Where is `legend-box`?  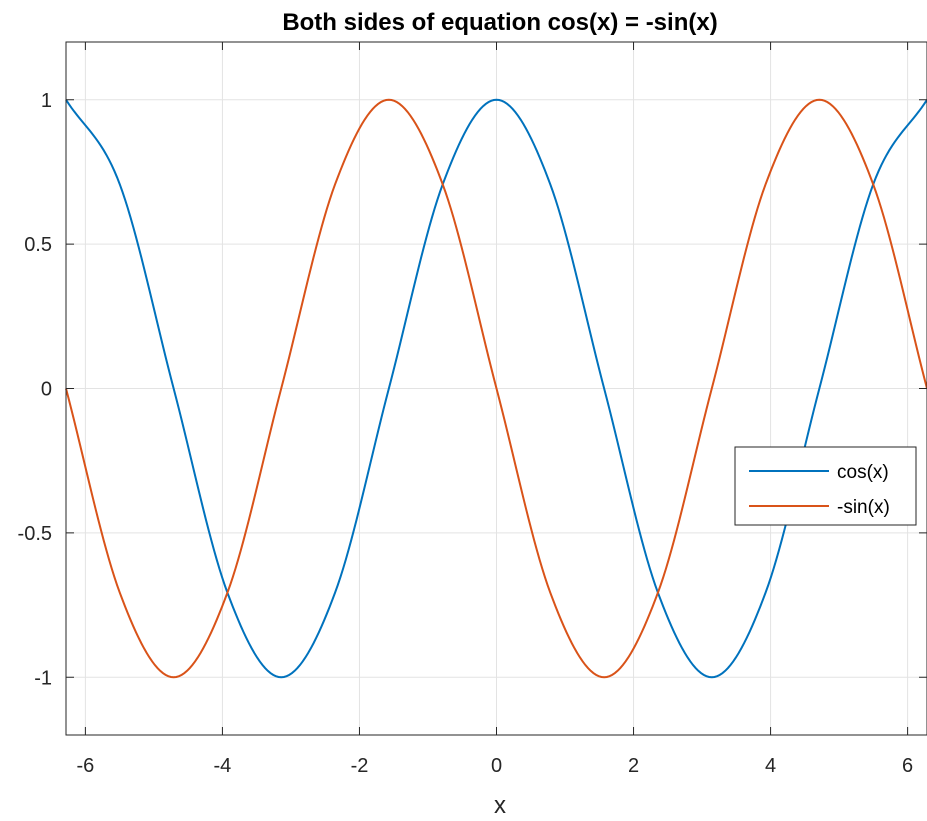 legend-box is located at coordinates (825, 486).